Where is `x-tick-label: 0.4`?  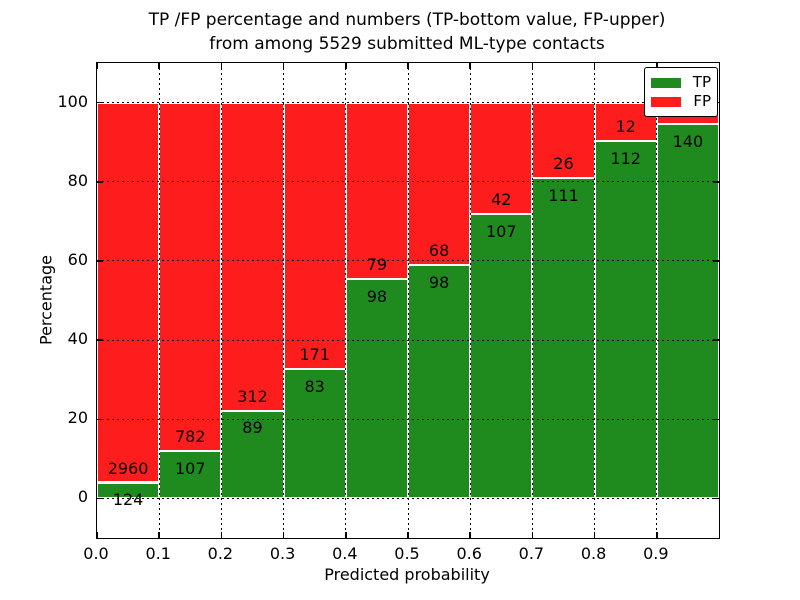 x-tick-label: 0.4 is located at coordinates (345, 553).